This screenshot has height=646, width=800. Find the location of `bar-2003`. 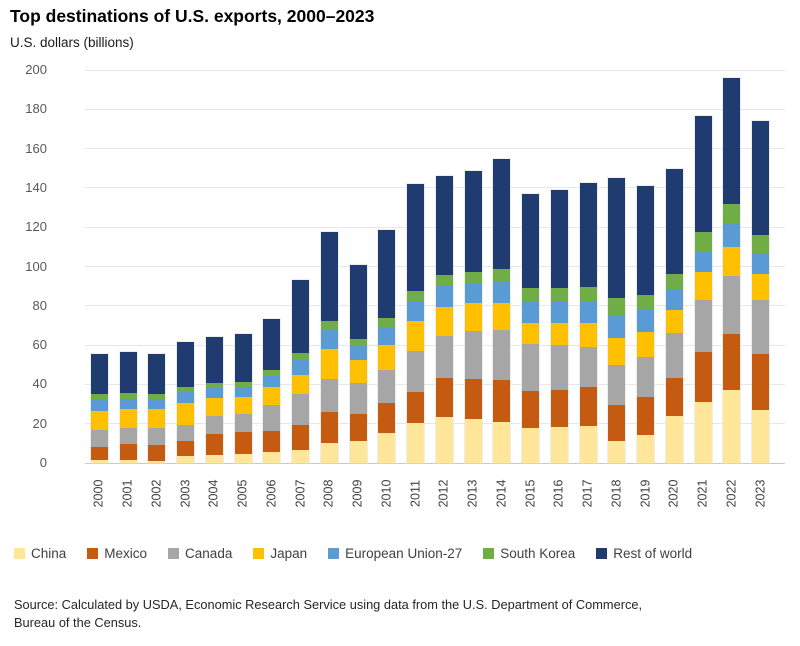

bar-2003 is located at coordinates (186, 402).